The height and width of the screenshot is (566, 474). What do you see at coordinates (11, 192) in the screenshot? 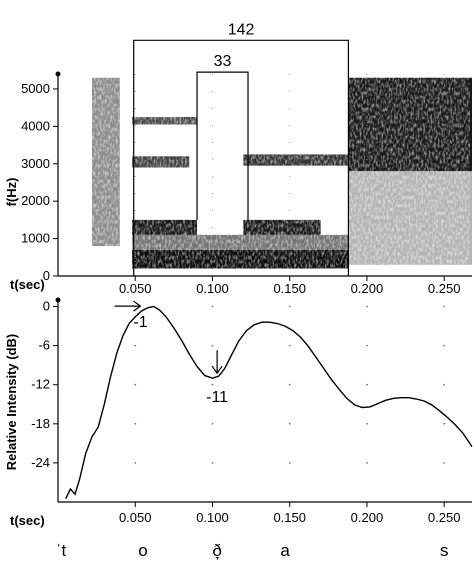
I see `spectrogram-y-label: f(Hz)` at bounding box center [11, 192].